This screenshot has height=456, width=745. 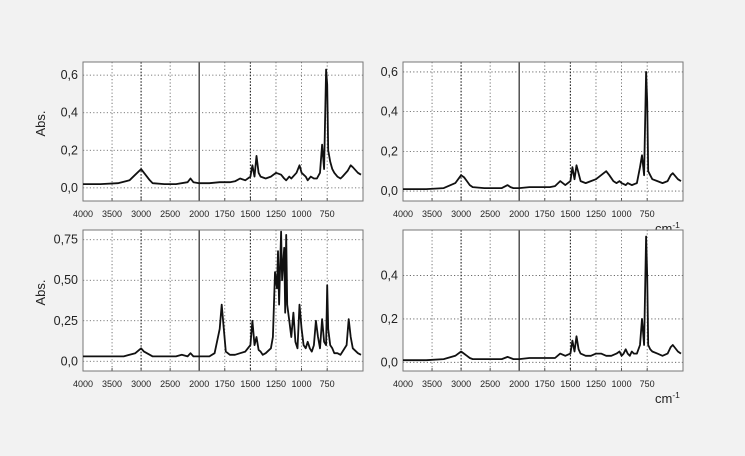 I want to click on y-tick-label: 0,25, so click(x=66, y=321).